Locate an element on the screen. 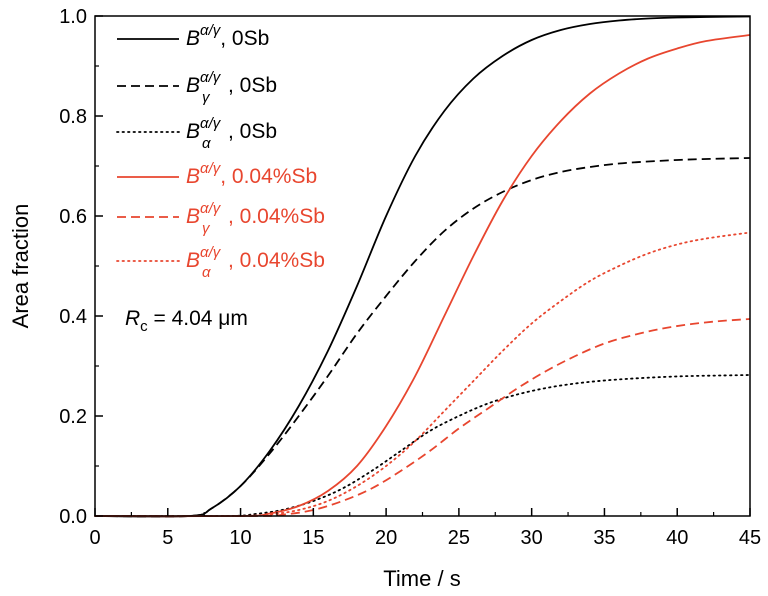 The height and width of the screenshot is (596, 768). y-axis-ticks: 0.0 0.2 0.4 0.6 0.8 1.0 is located at coordinates (81, 267).